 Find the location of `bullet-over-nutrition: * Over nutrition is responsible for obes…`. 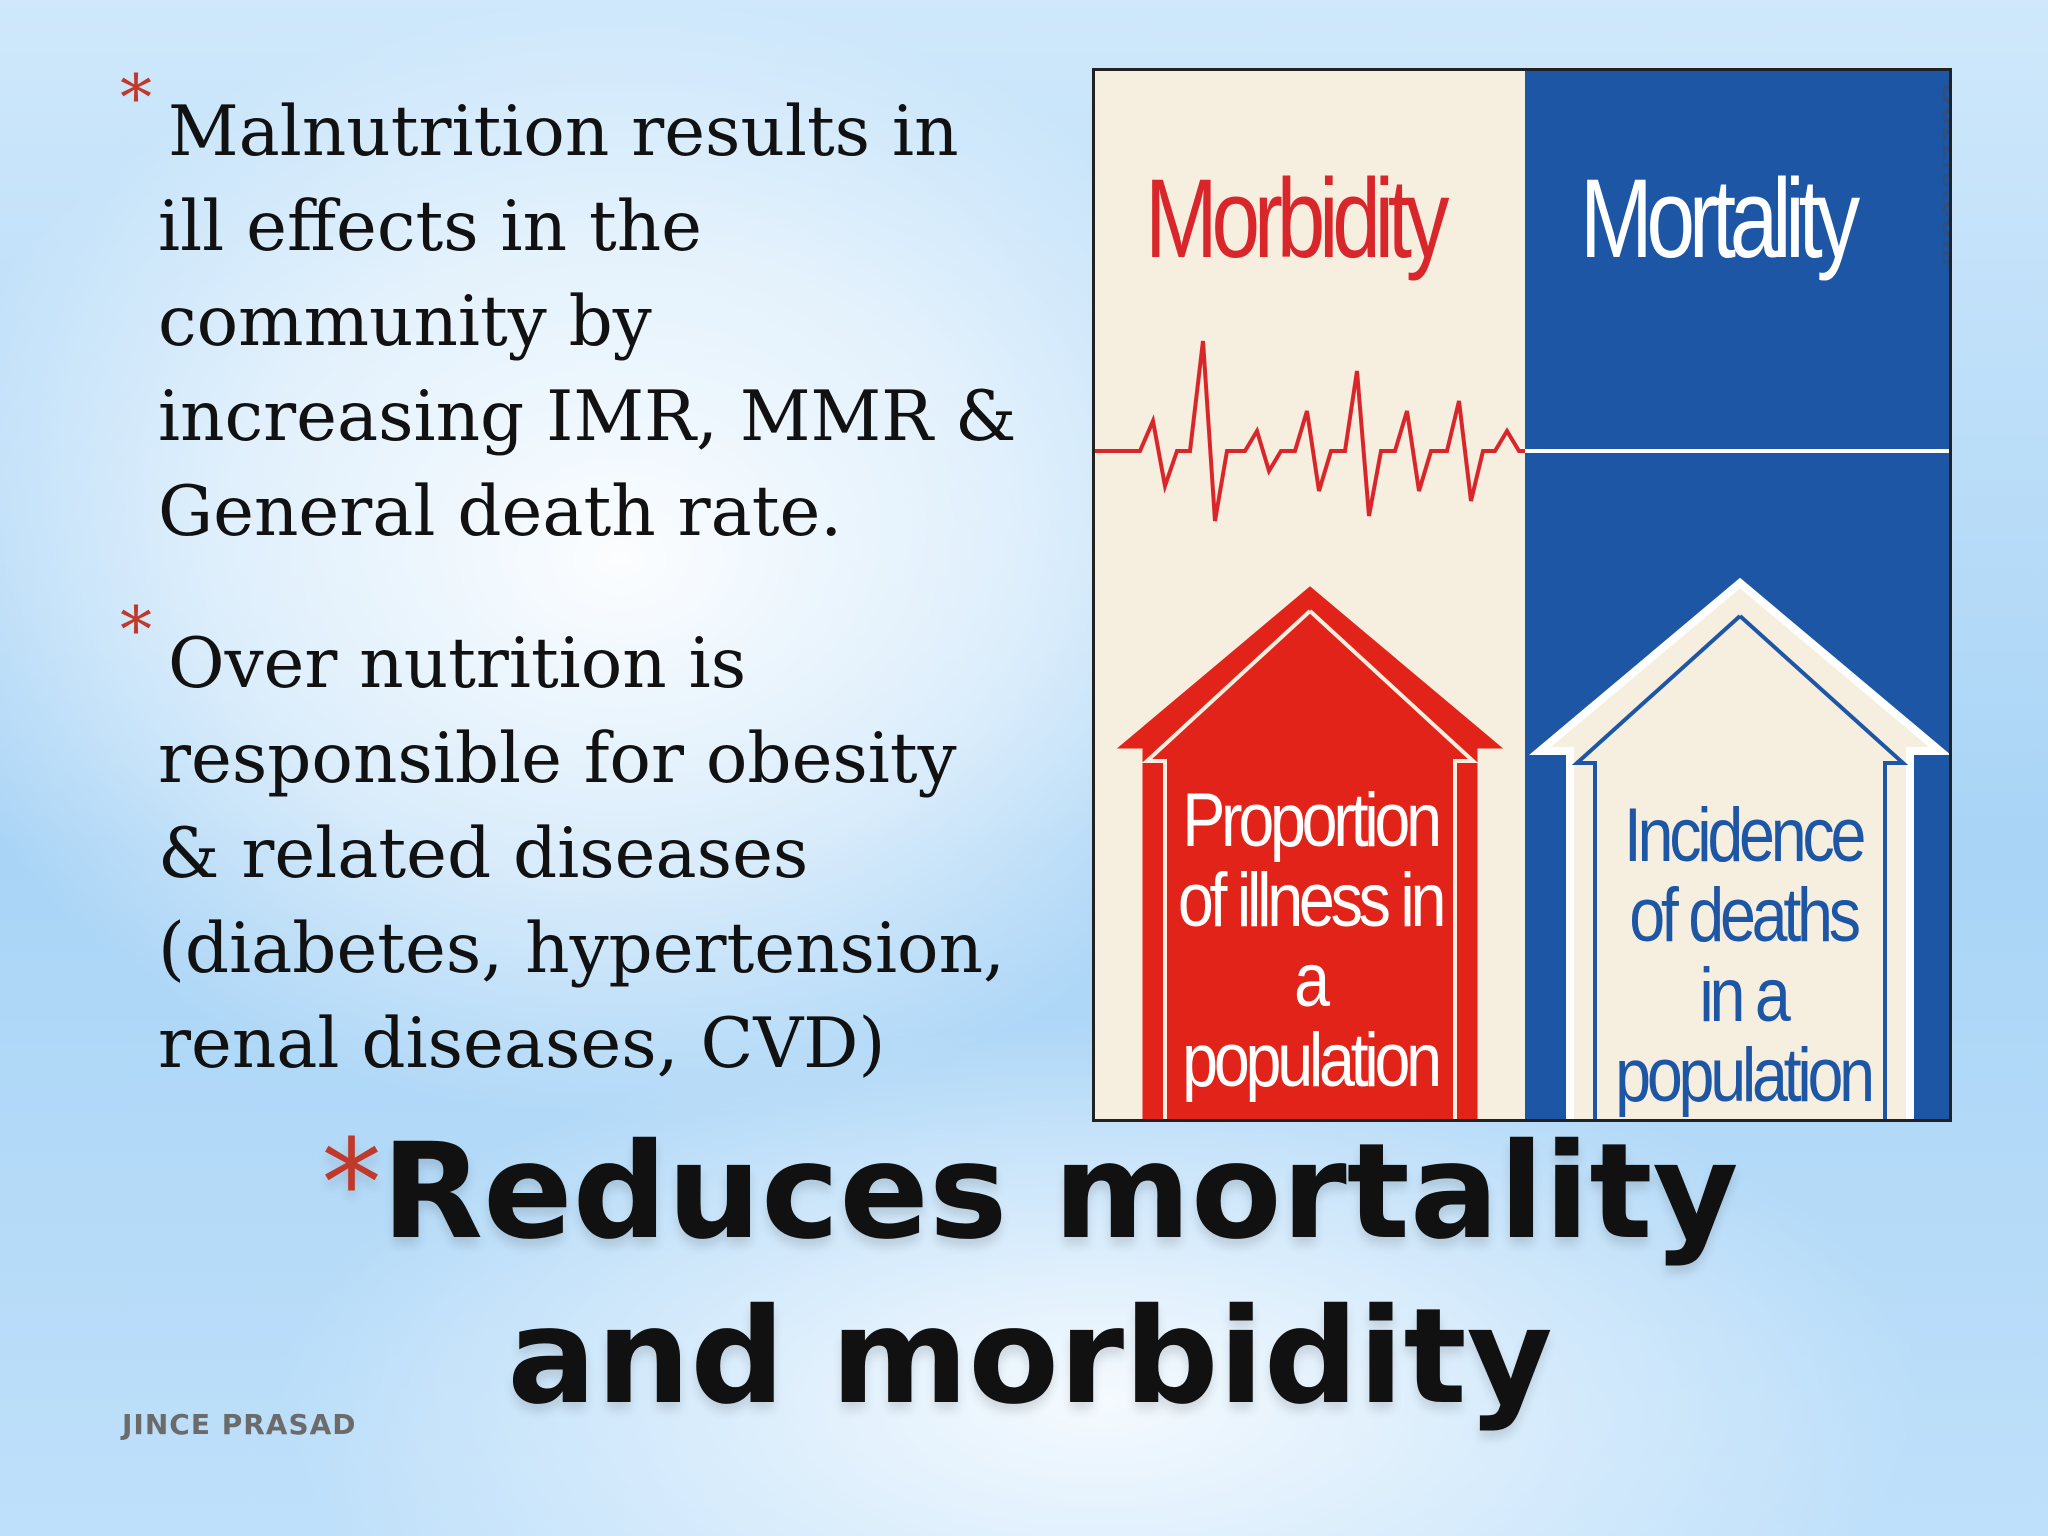

bullet-over-nutrition: * Over nutrition is responsible for obes… is located at coordinates (570, 845).